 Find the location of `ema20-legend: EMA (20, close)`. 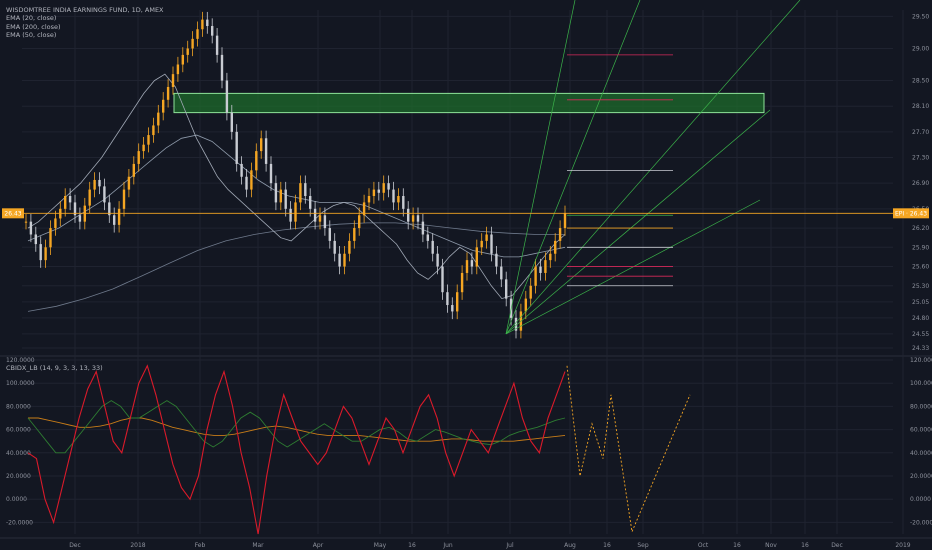

ema20-legend: EMA (20, close) is located at coordinates (31, 18).